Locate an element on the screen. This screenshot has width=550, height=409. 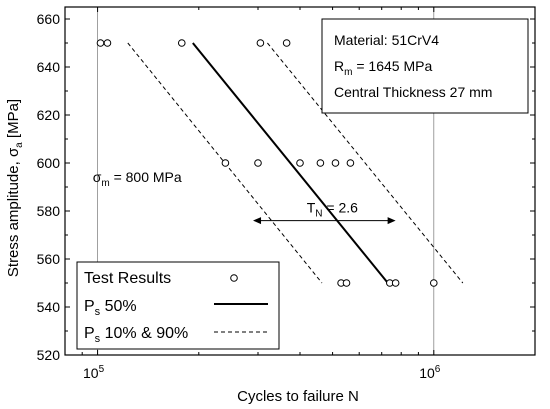
legend-ps50-rest: 50% is located at coordinates (118, 306).